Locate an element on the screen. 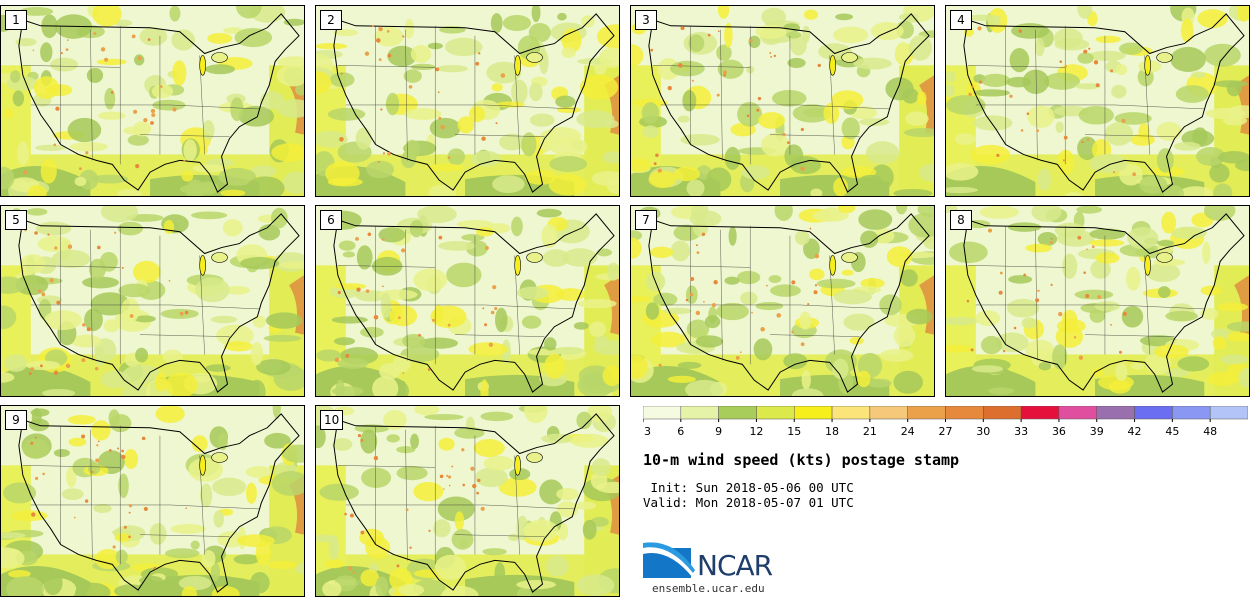  colorbar-tick-label: 9 is located at coordinates (718, 430).